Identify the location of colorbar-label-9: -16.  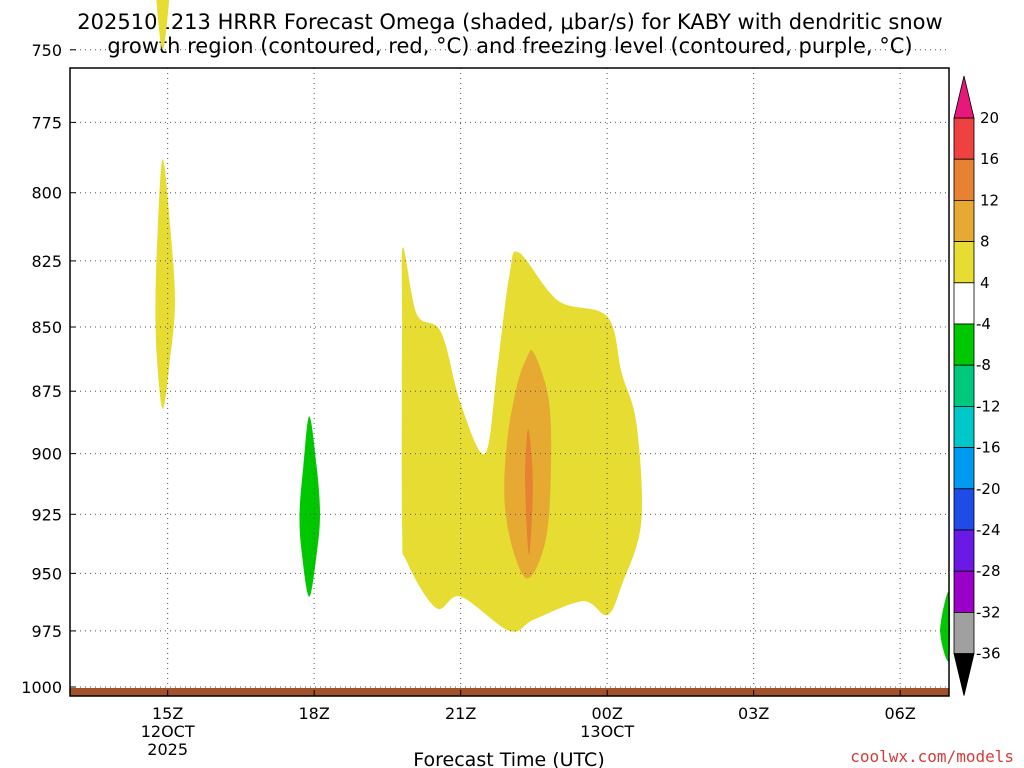
(988, 448).